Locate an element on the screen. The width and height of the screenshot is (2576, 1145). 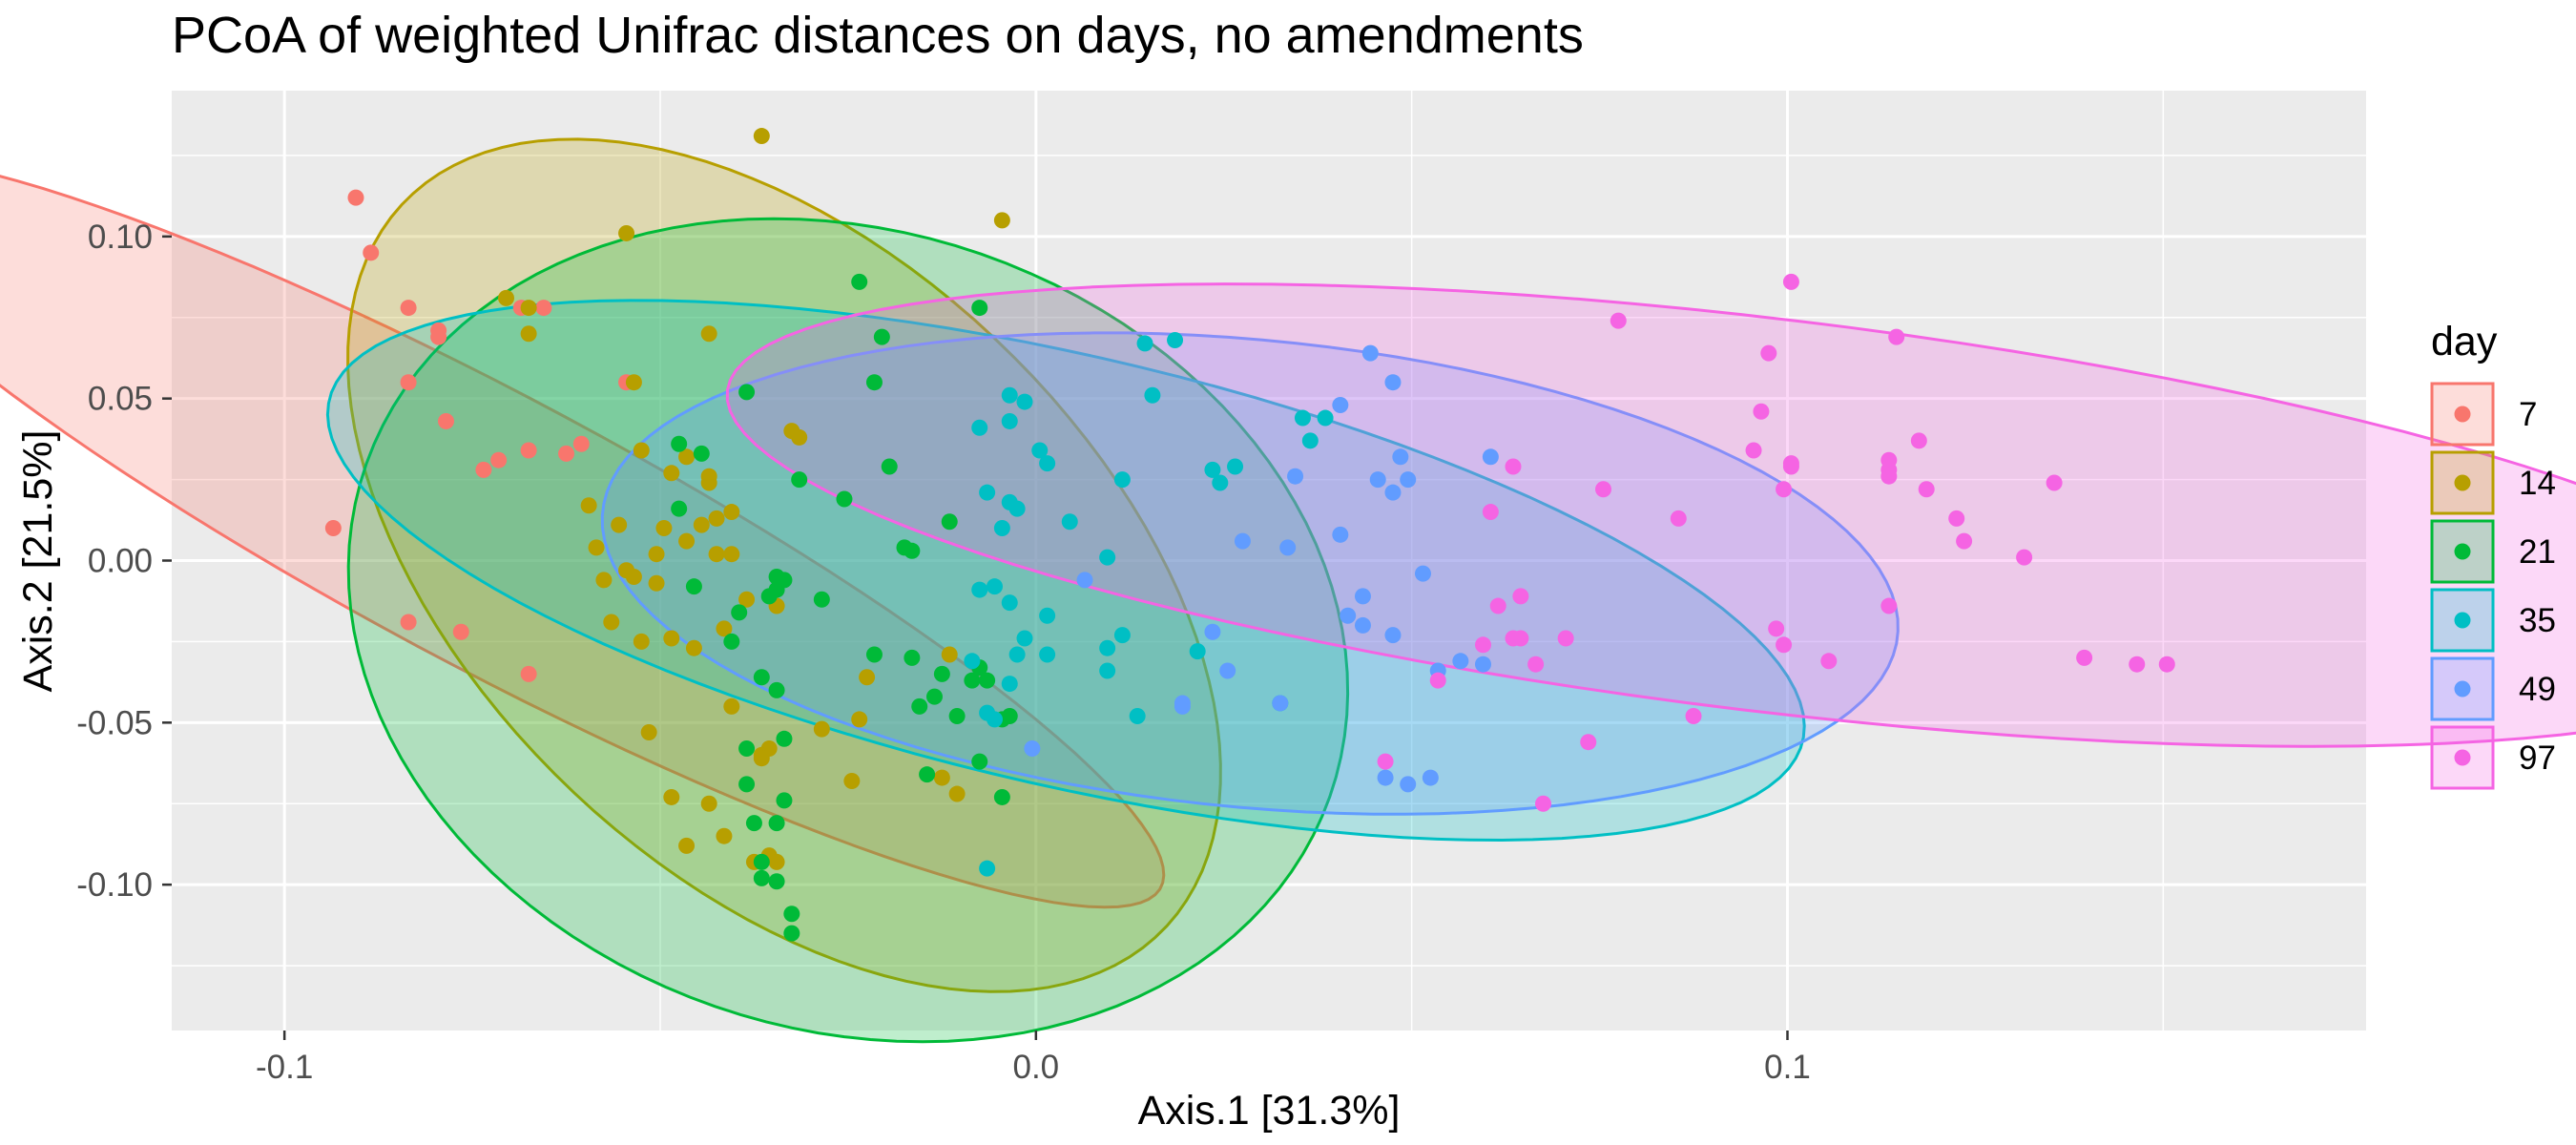
y-axis-label: Axis.2 [21.5%] is located at coordinates (38, 561).